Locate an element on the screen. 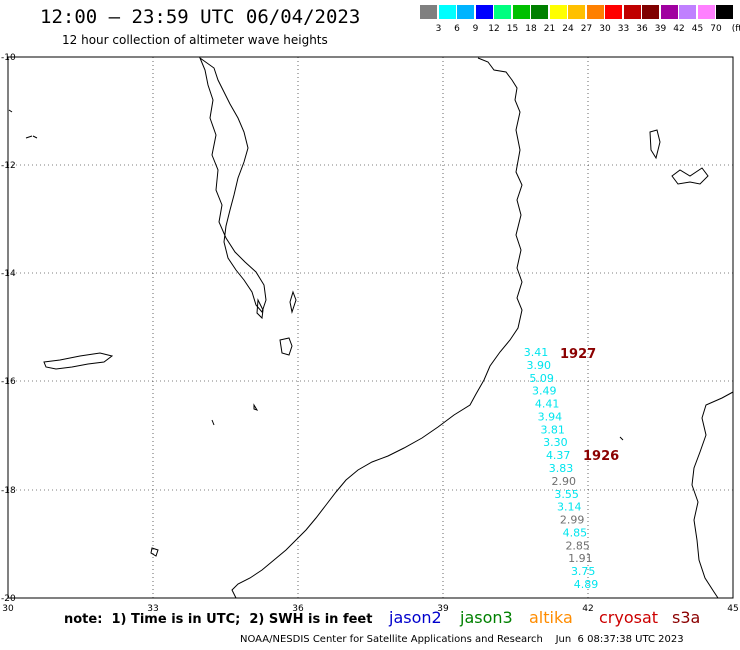 The height and width of the screenshot is (650, 740). scale-label: 30 is located at coordinates (605, 29).